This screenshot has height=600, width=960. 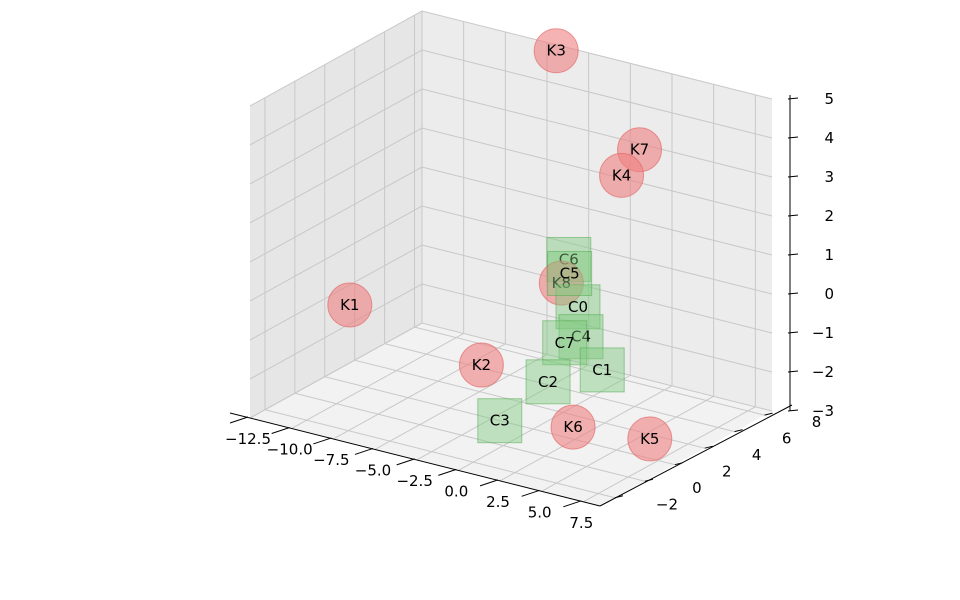 What do you see at coordinates (829, 177) in the screenshot?
I see `z-tick-label: 3` at bounding box center [829, 177].